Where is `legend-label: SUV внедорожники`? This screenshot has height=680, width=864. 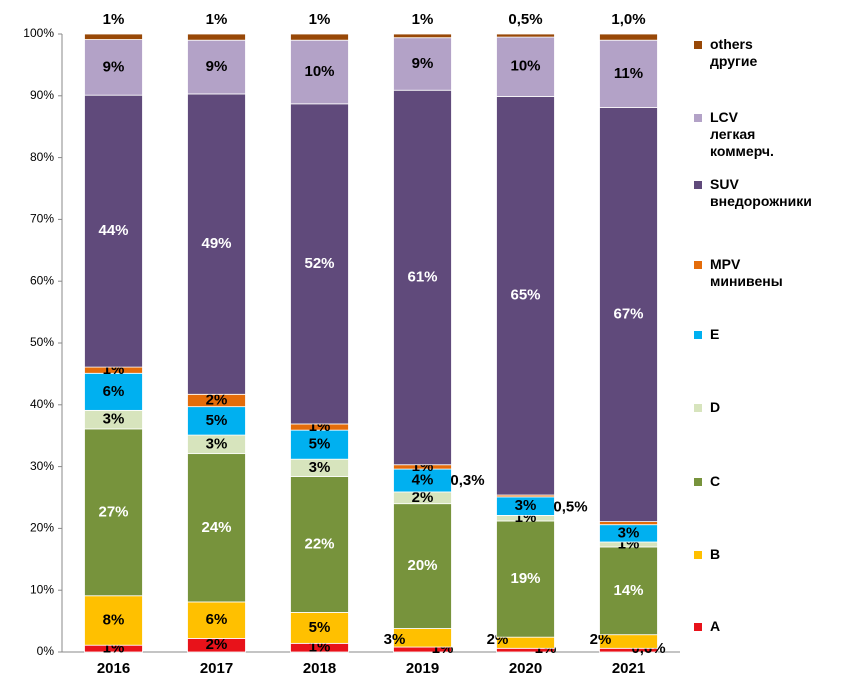
legend-label: SUV внедорожники is located at coordinates (761, 192).